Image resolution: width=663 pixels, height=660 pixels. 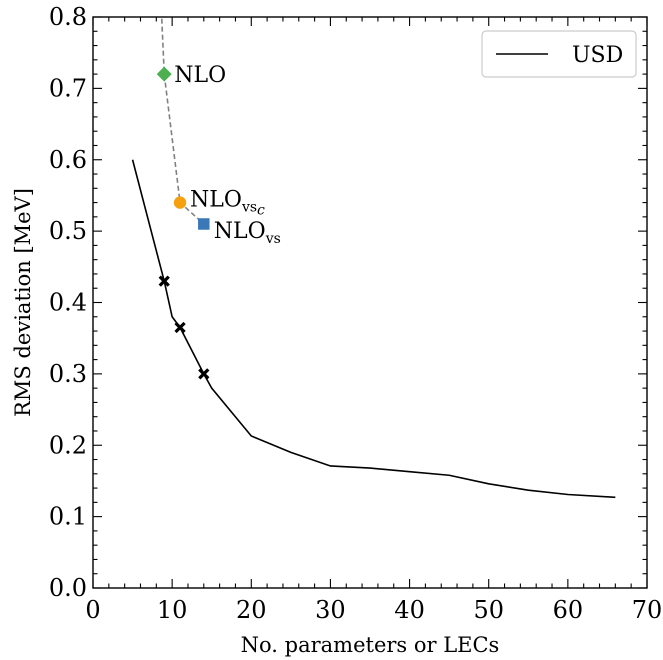 I want to click on y-tick-label: 0.2, so click(x=68, y=445).